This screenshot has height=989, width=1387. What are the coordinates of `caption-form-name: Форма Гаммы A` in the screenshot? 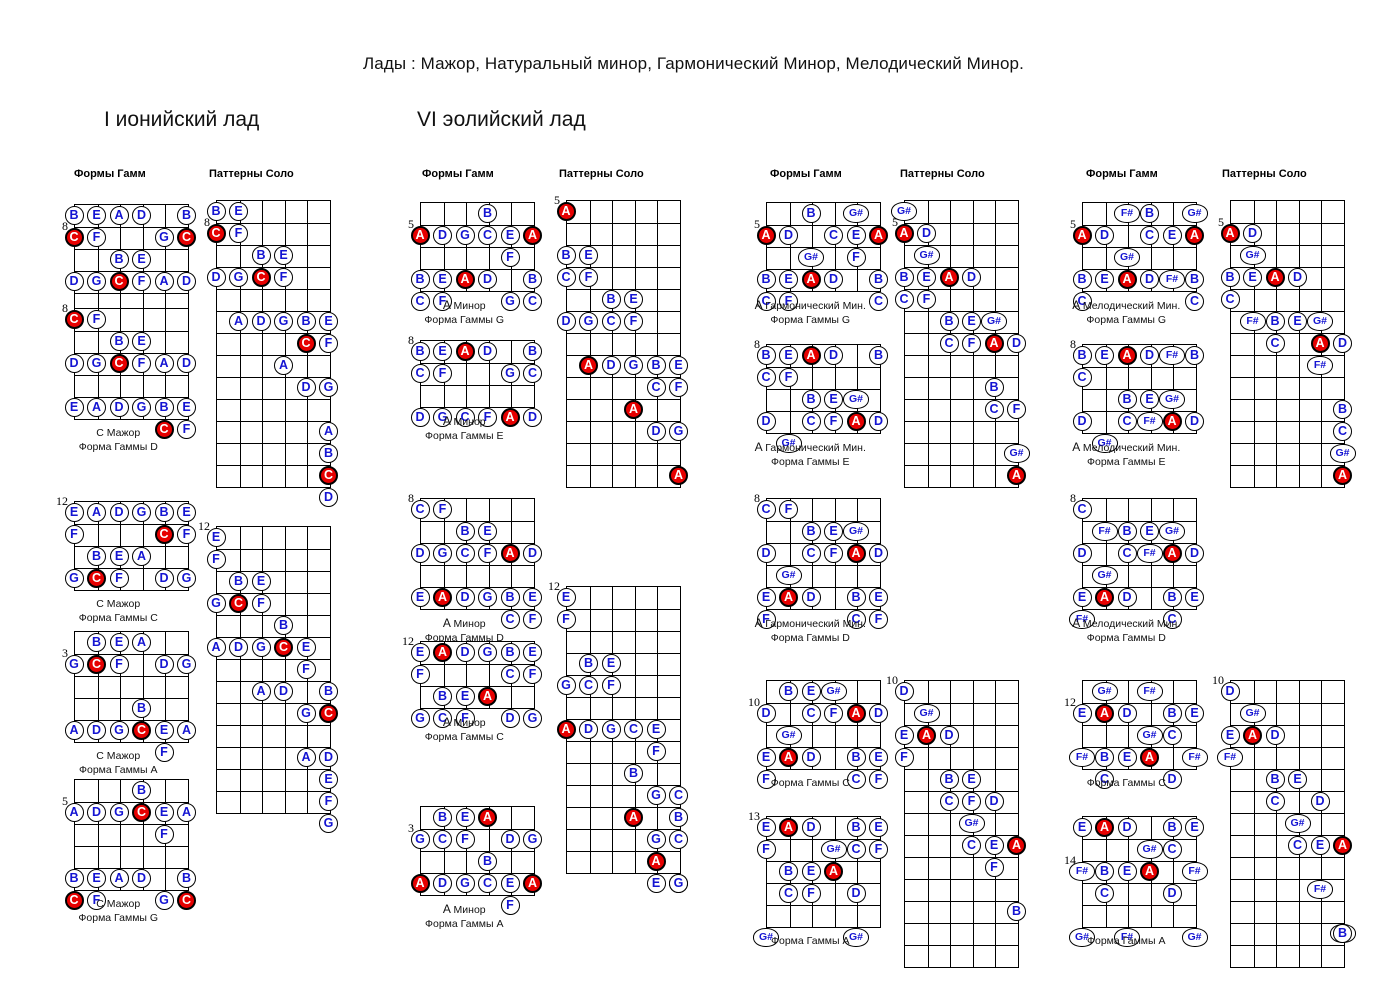 It's located at (464, 924).